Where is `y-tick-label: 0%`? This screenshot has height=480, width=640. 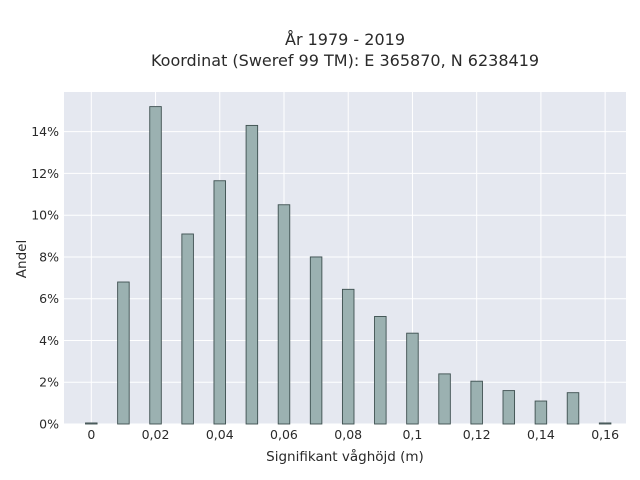
y-tick-label: 0% is located at coordinates (49, 424).